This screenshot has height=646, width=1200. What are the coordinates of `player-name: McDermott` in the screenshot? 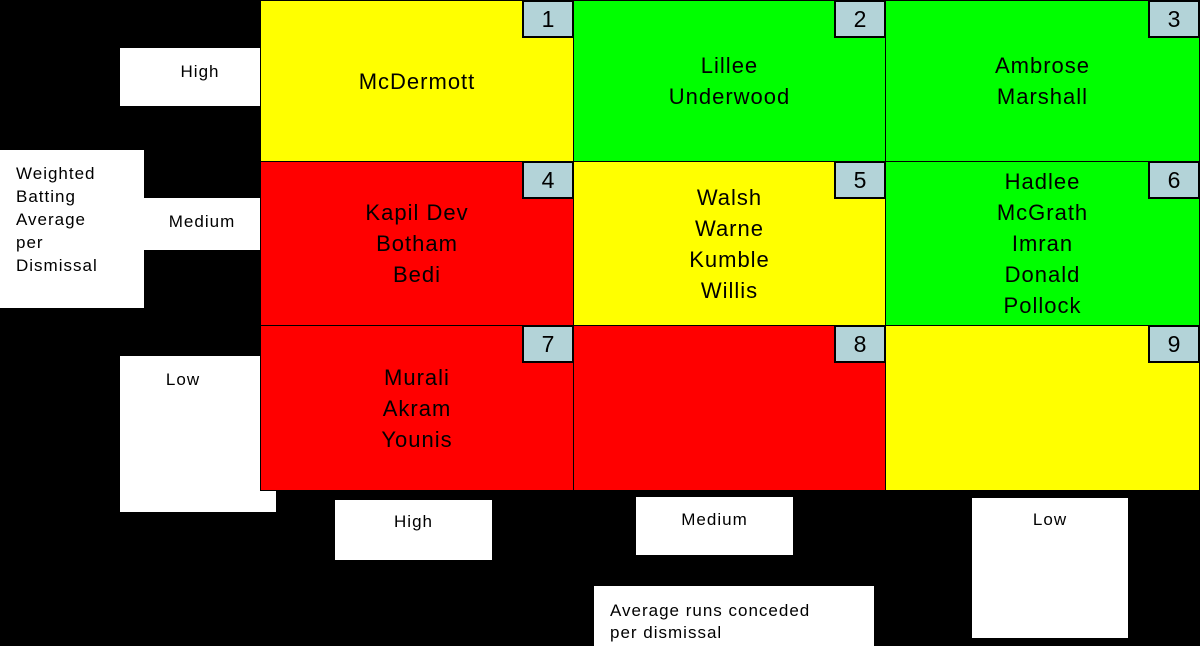 It's located at (417, 81).